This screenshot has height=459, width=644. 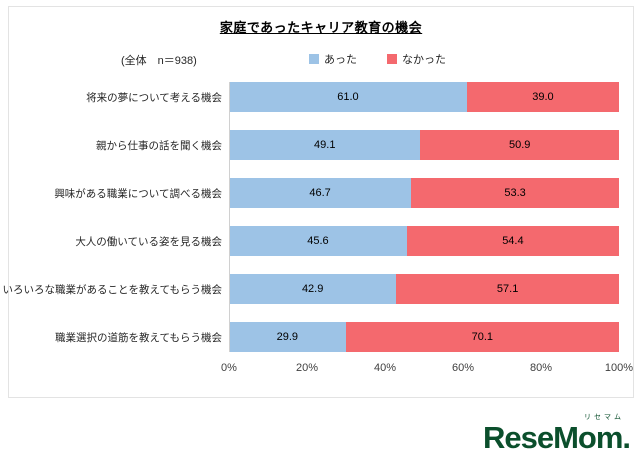 I want to click on bar-row: 大人の働いている姿を見る機会 45.6 54.4, so click(x=314, y=241).